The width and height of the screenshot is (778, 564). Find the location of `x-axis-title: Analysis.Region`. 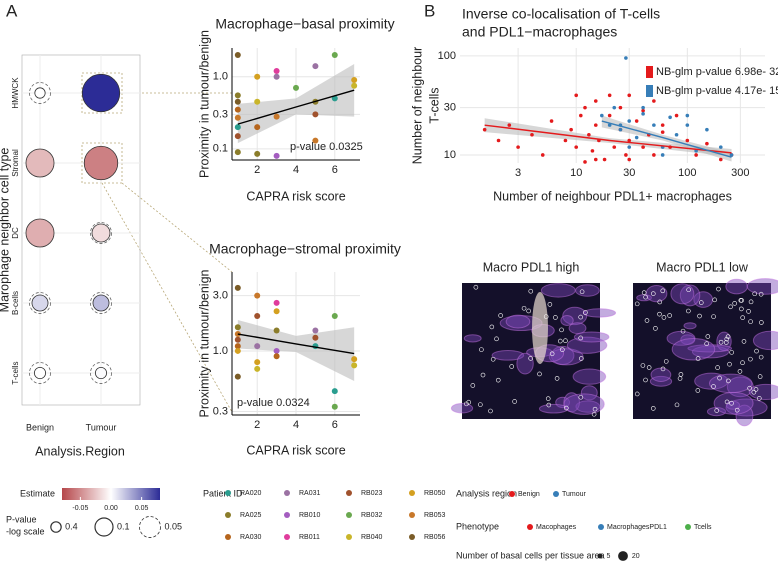

x-axis-title: Analysis.Region is located at coordinates (80, 451).